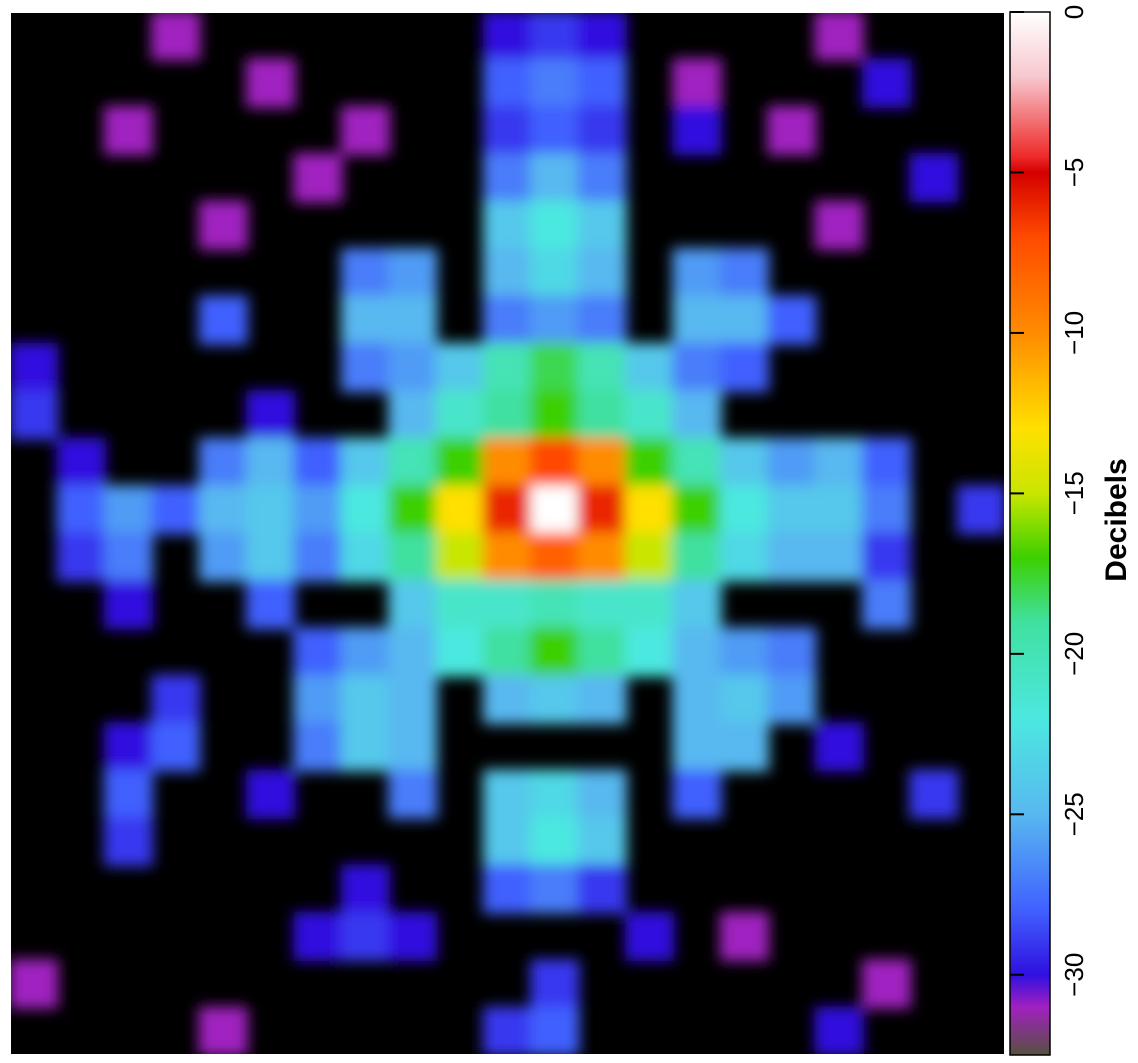 This screenshot has width=1138, height=1063. What do you see at coordinates (1074, 173) in the screenshot?
I see `colorbar-tick-label: −5` at bounding box center [1074, 173].